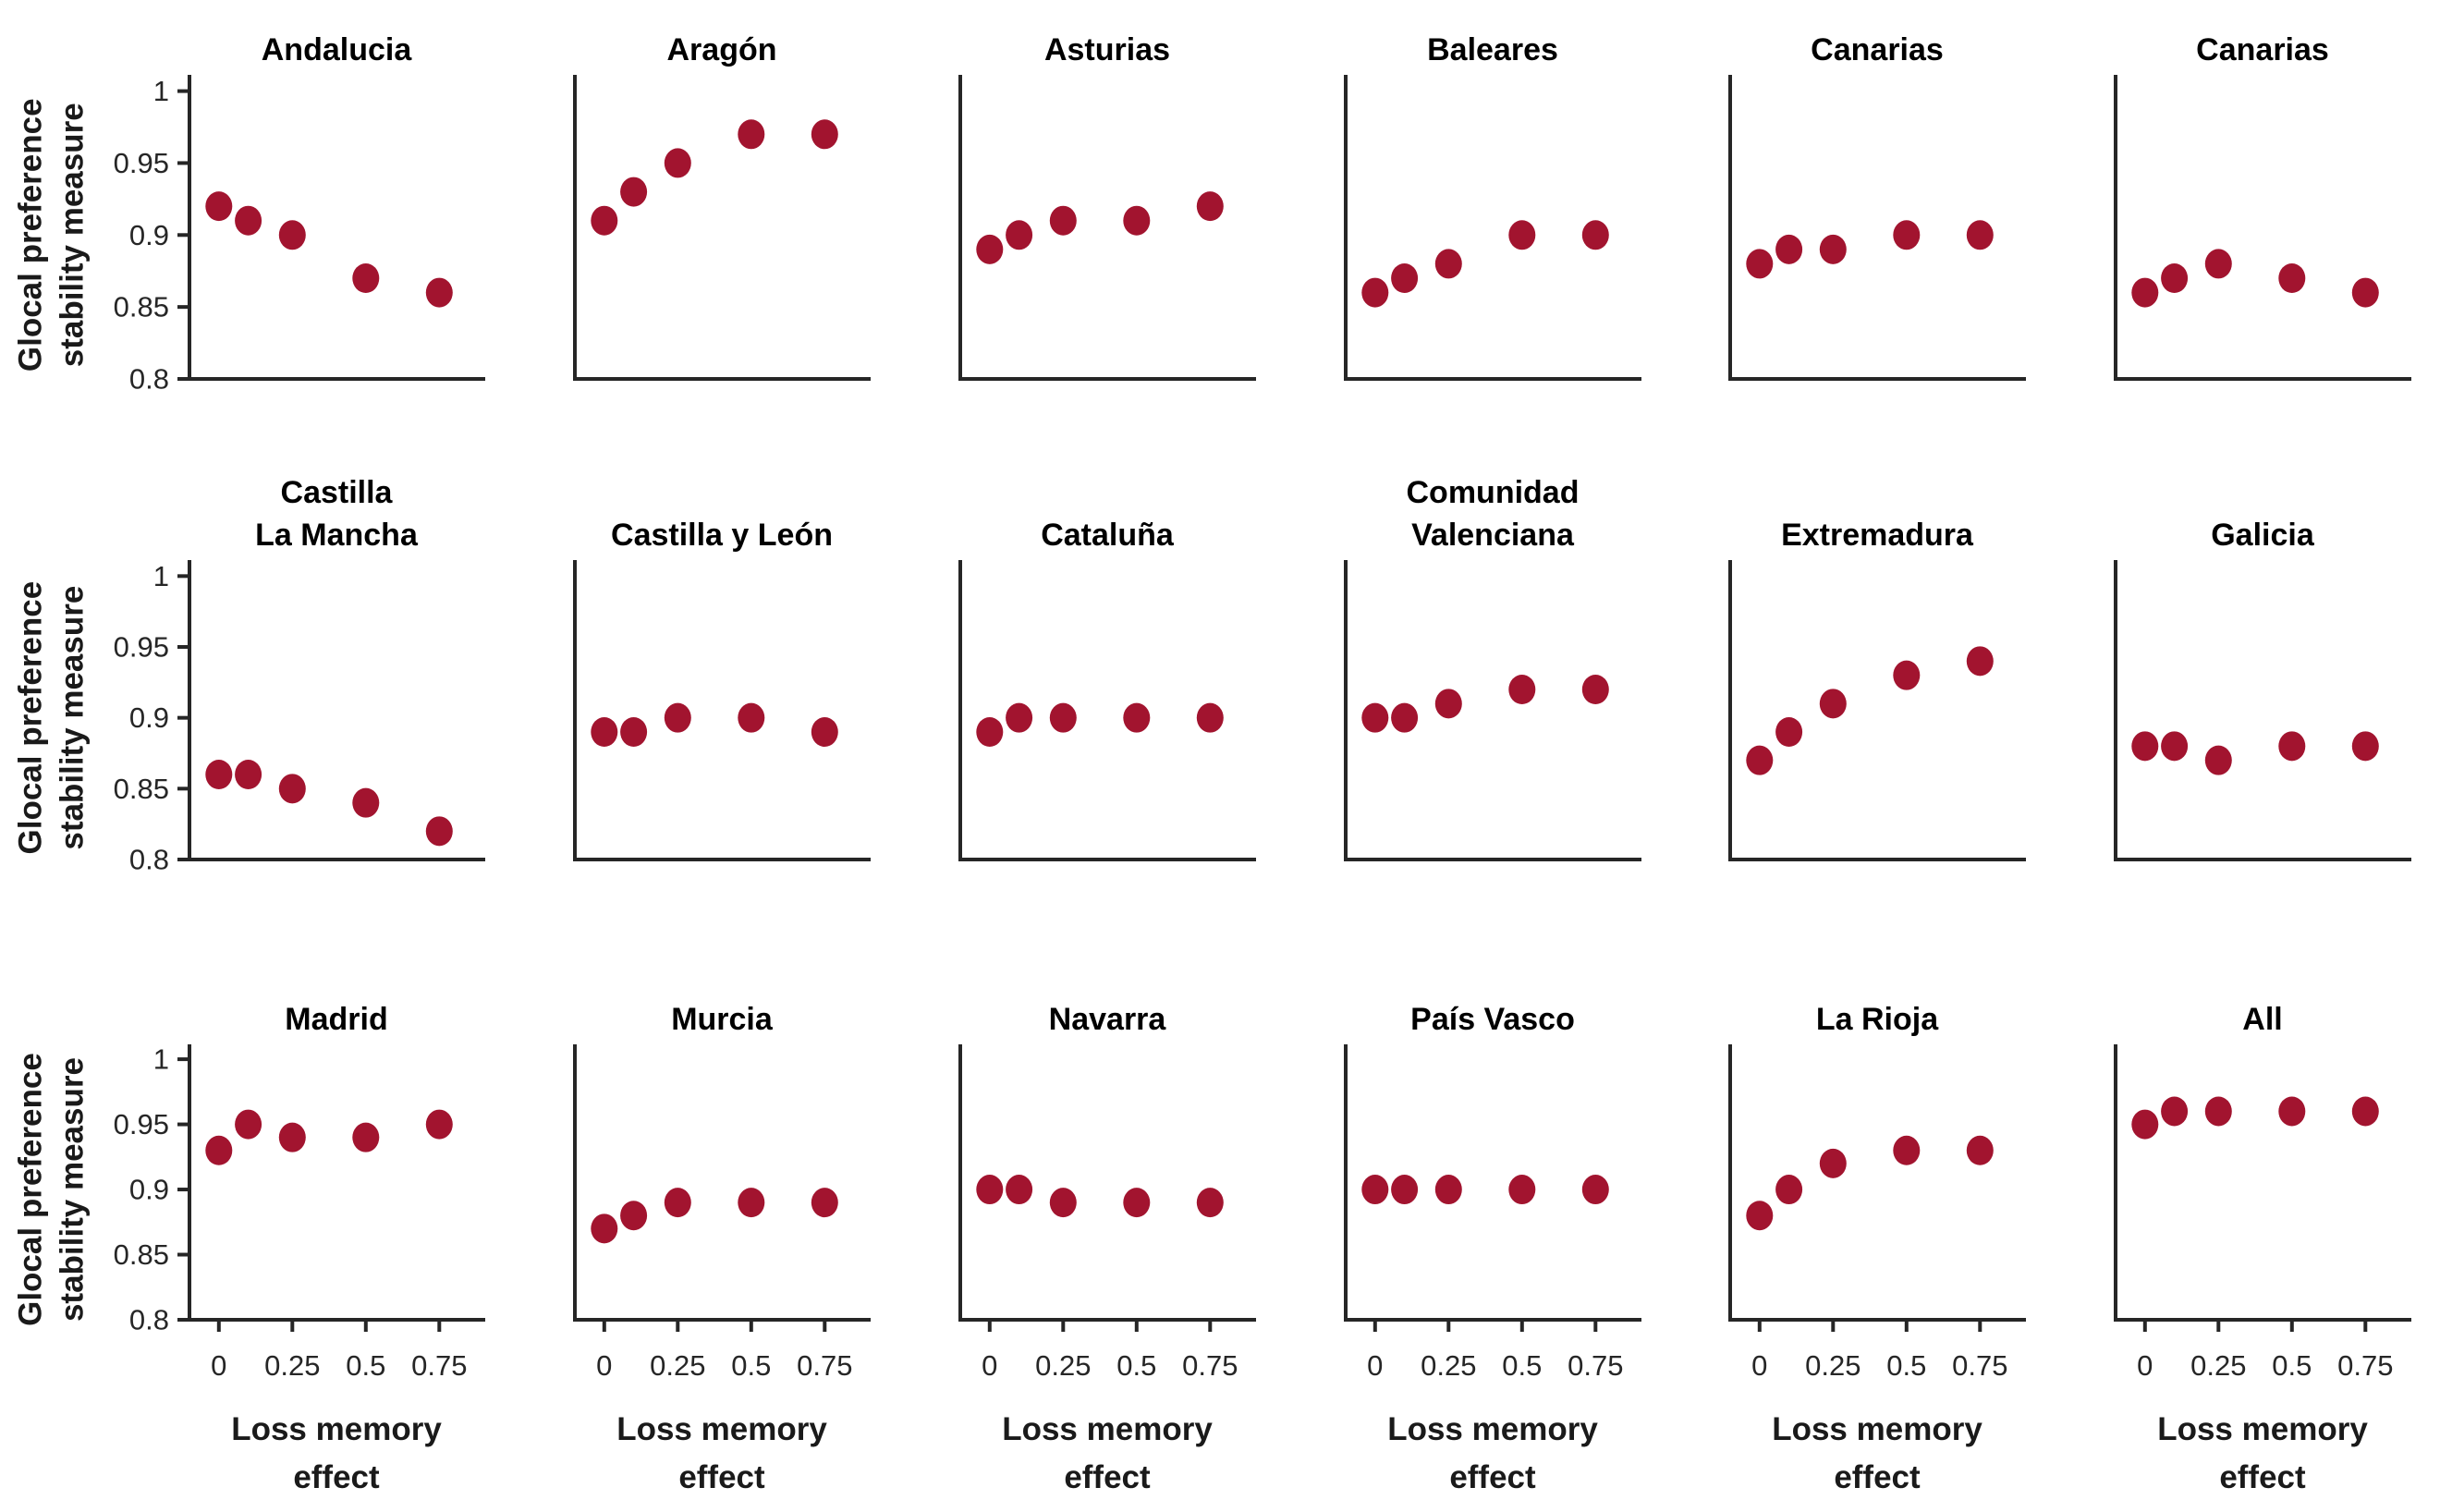 The height and width of the screenshot is (1512, 2440). What do you see at coordinates (218, 1366) in the screenshot?
I see `x-tick-label: 0` at bounding box center [218, 1366].